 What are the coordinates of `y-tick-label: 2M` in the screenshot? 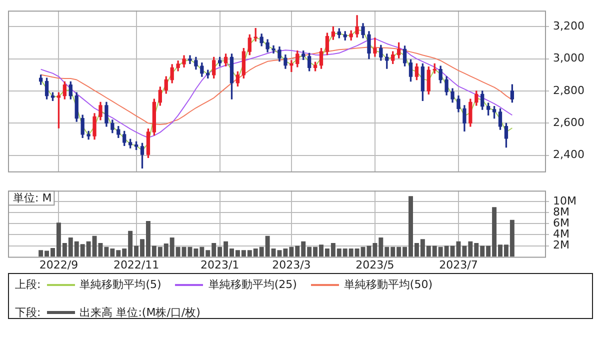 It's located at (561, 245).